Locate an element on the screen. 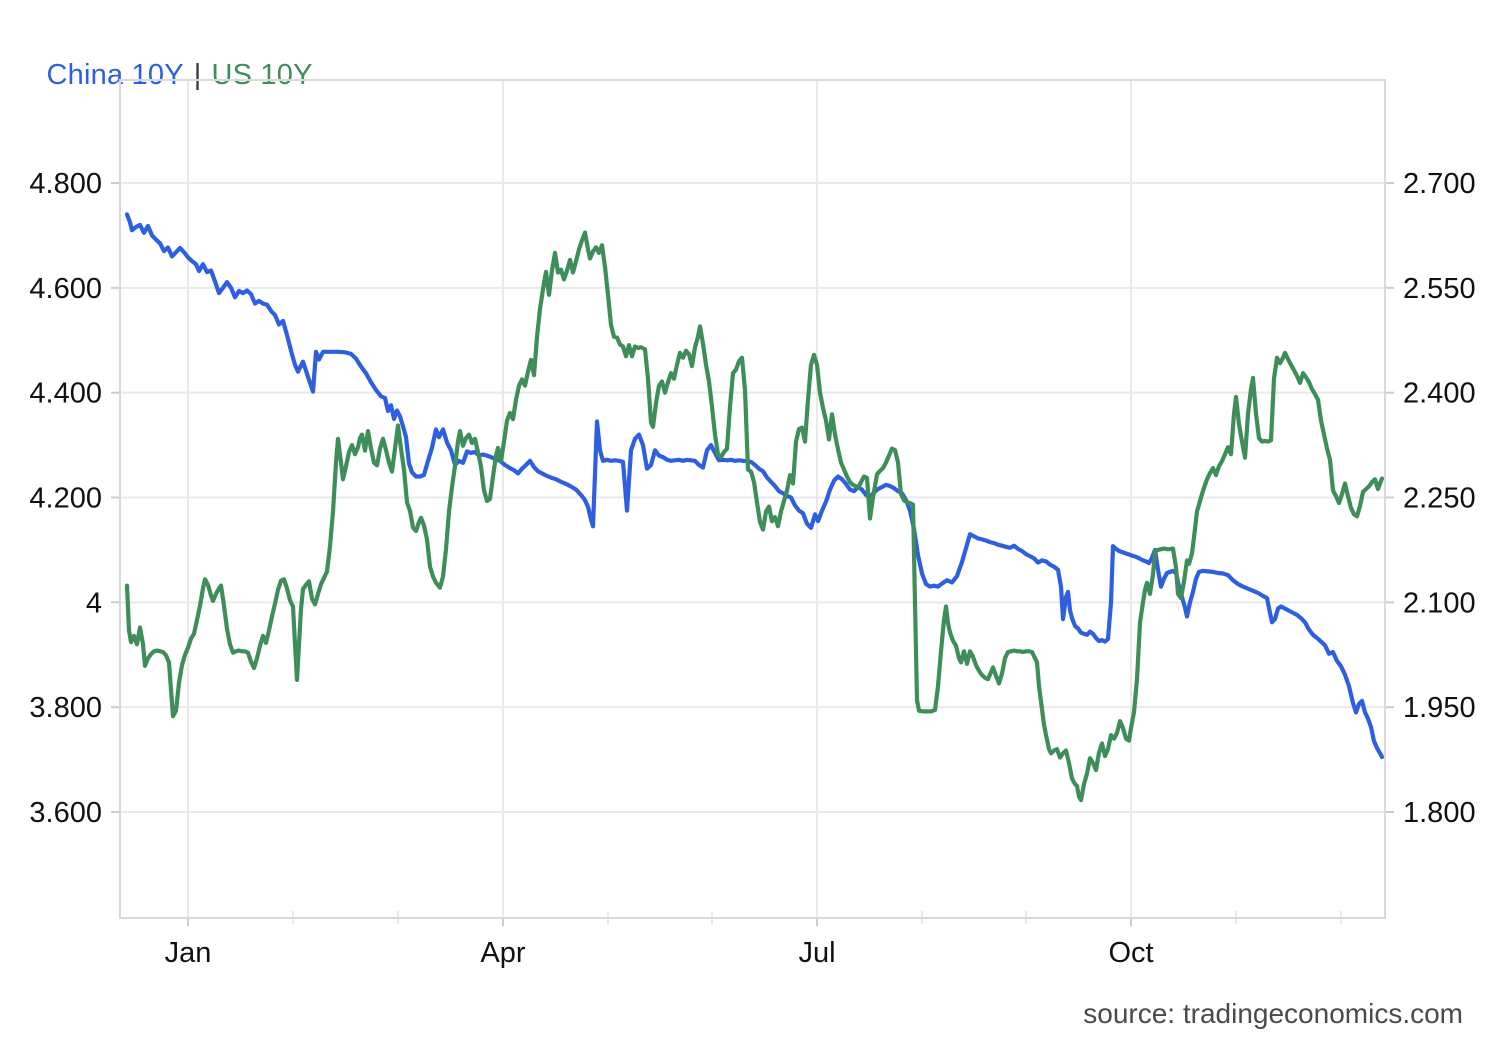 This screenshot has width=1500, height=1045. right-axis-label: 1.950 is located at coordinates (1439, 708).